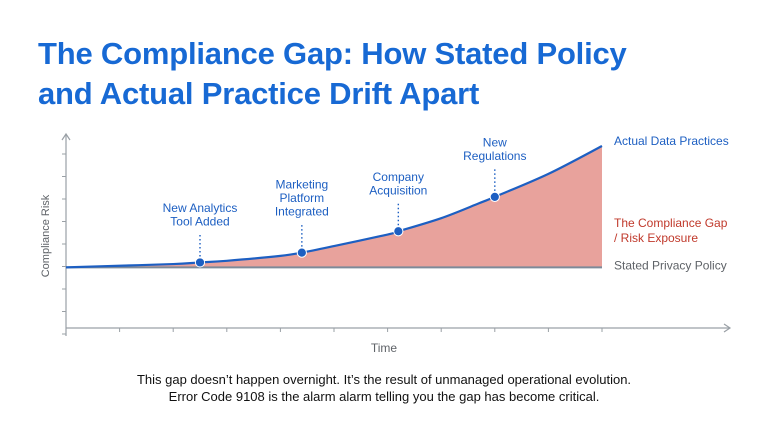  What do you see at coordinates (302, 212) in the screenshot?
I see `milestone-label: Integrated` at bounding box center [302, 212].